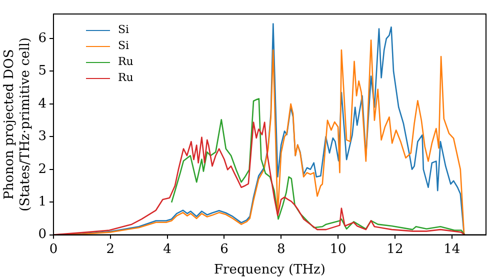 The height and width of the screenshot is (280, 500). Describe the element at coordinates (42, 71) in the screenshot. I see `y-tick-label: 5` at that location.